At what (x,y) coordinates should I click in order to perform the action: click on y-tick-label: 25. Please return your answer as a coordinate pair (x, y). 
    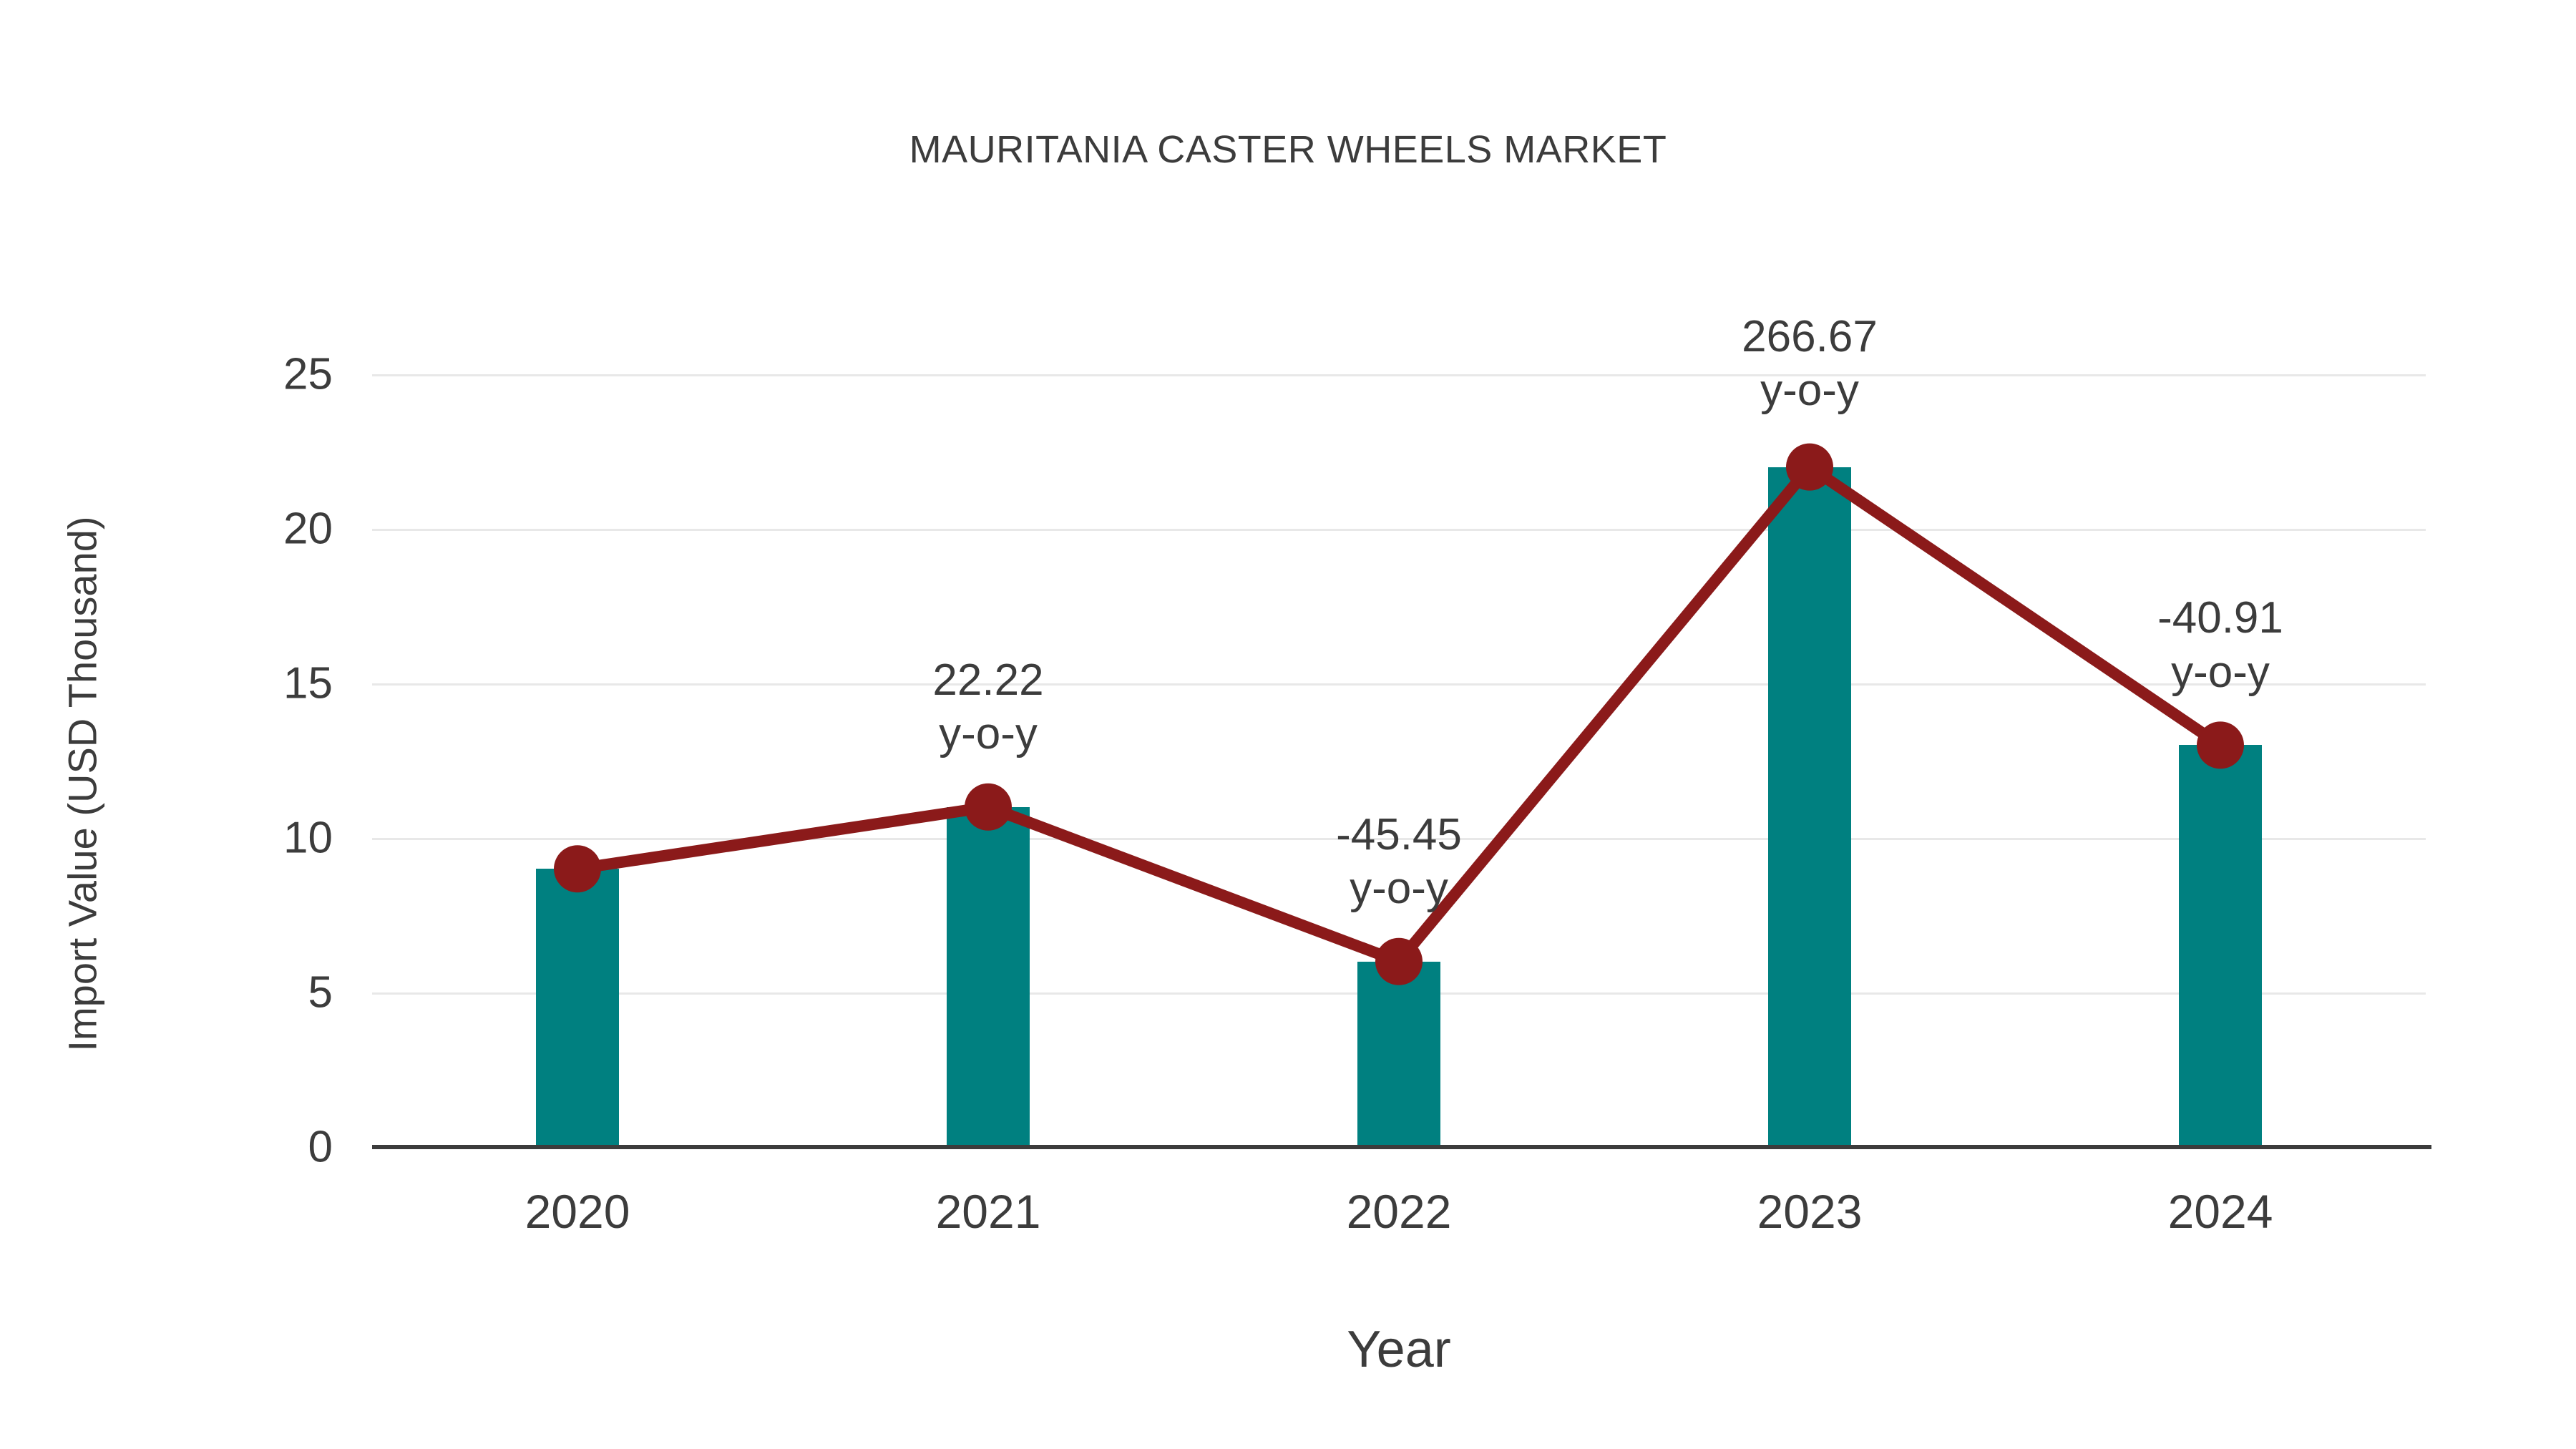
    Looking at the image, I should click on (308, 374).